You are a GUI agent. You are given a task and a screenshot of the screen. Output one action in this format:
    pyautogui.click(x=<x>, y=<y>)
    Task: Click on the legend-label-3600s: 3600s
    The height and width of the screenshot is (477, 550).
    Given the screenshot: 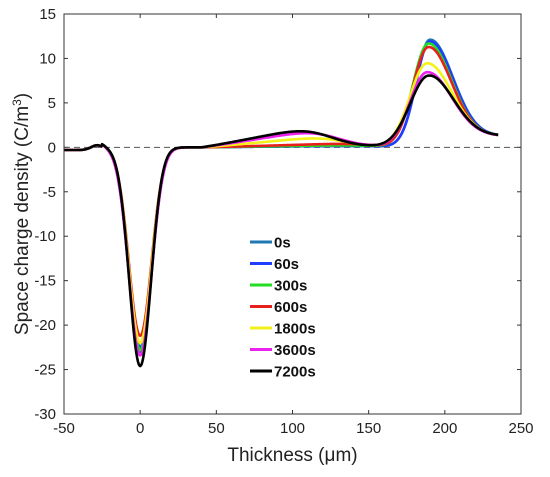 What is the action you would take?
    pyautogui.click(x=295, y=350)
    